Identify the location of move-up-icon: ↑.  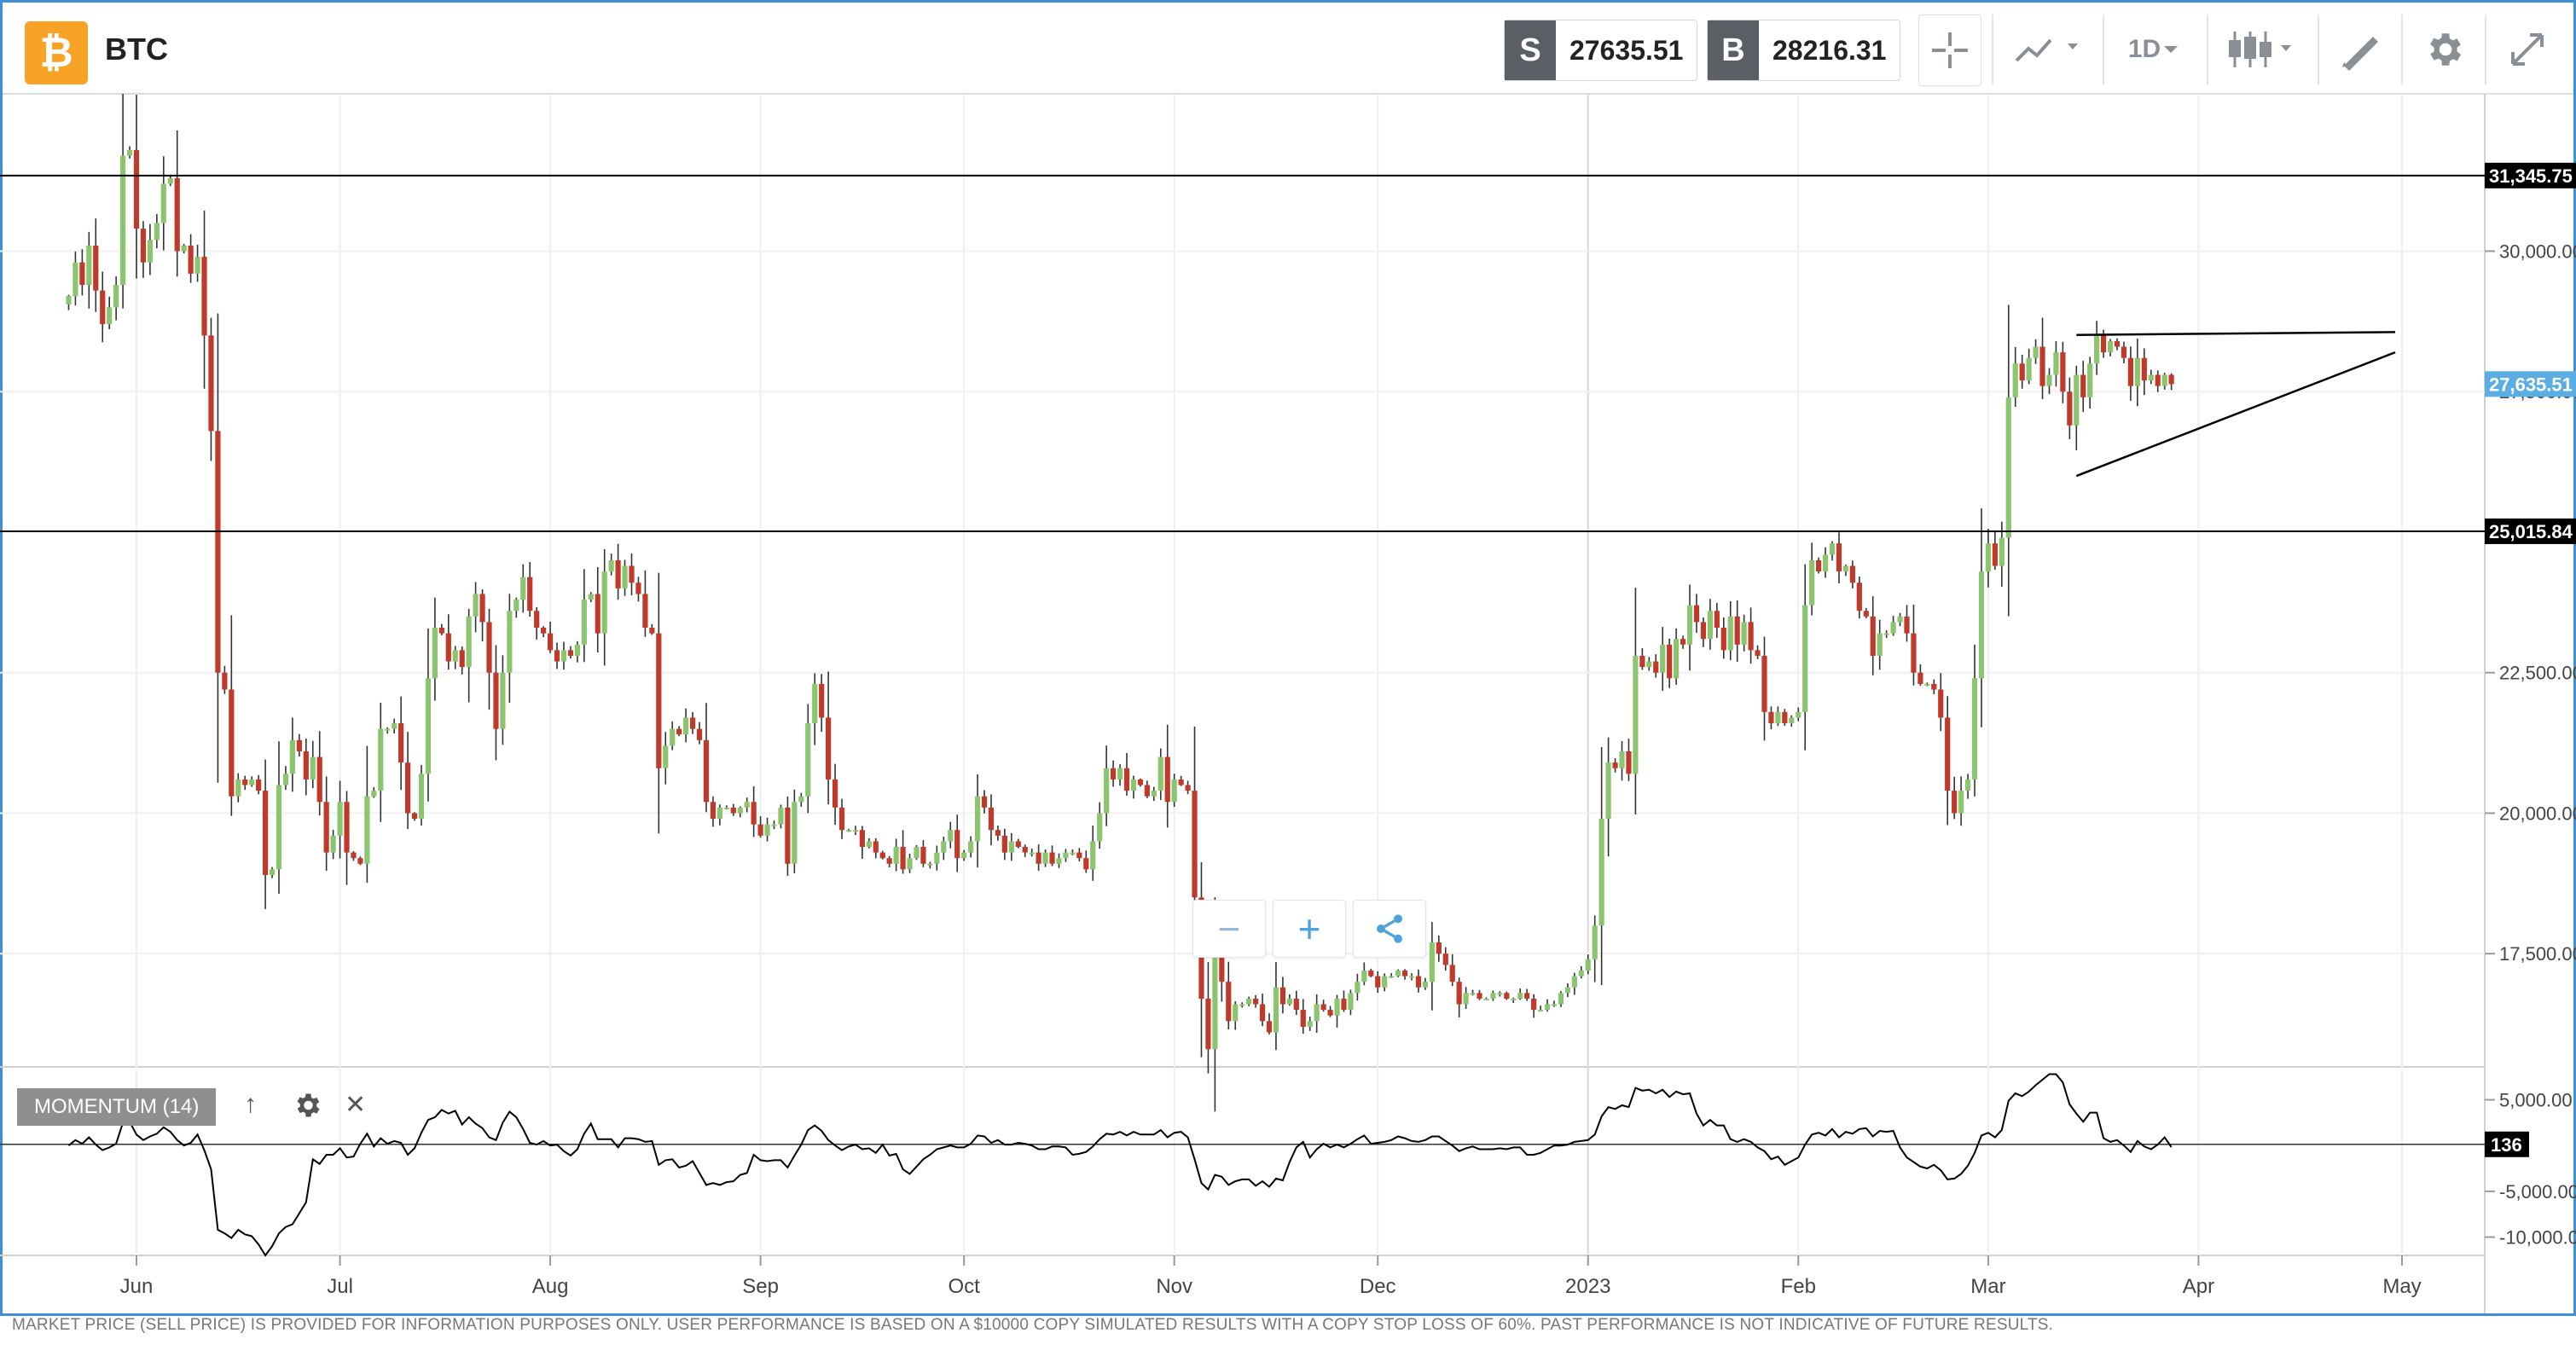
(250, 1104).